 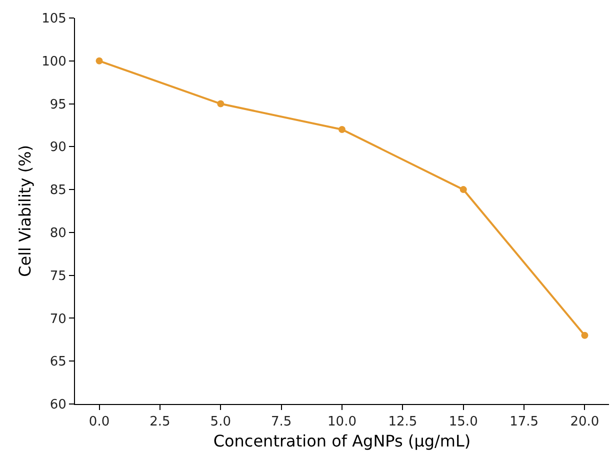 What do you see at coordinates (220, 422) in the screenshot?
I see `x-tick-label: 5.0` at bounding box center [220, 422].